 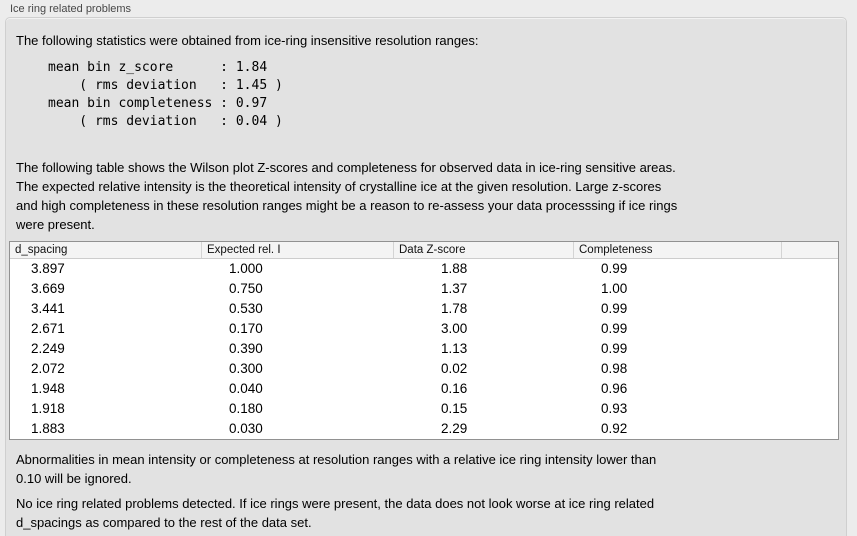 What do you see at coordinates (483, 250) in the screenshot?
I see `column-header-data-z-score: Data Z-score` at bounding box center [483, 250].